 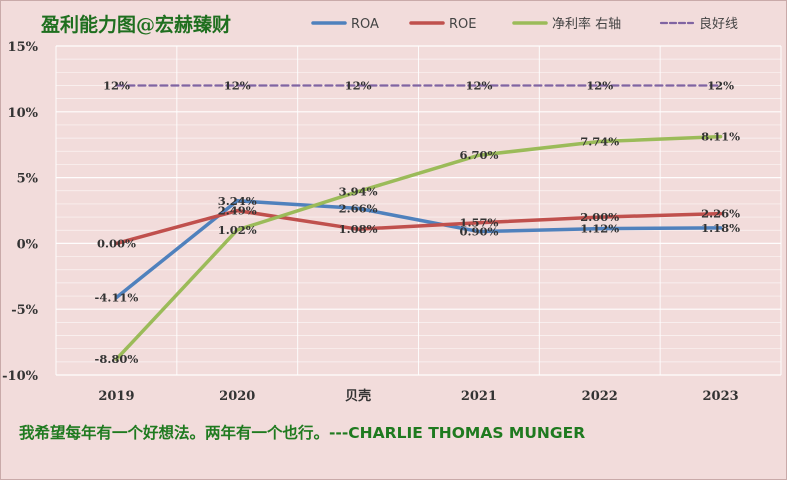 I want to click on data-label: 3.24%, so click(x=237, y=201).